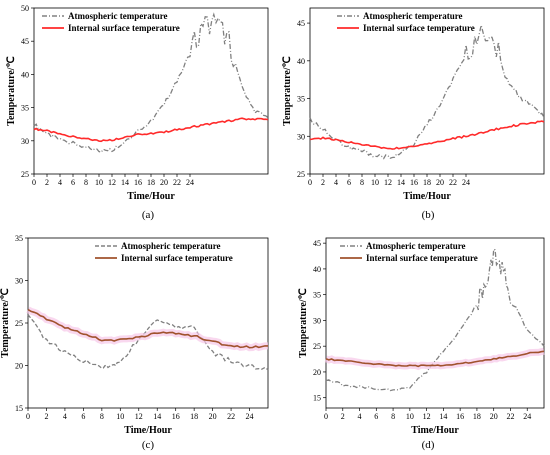 Image resolution: width=550 pixels, height=455 pixels. I want to click on x-tick-label: 8, so click(362, 182).